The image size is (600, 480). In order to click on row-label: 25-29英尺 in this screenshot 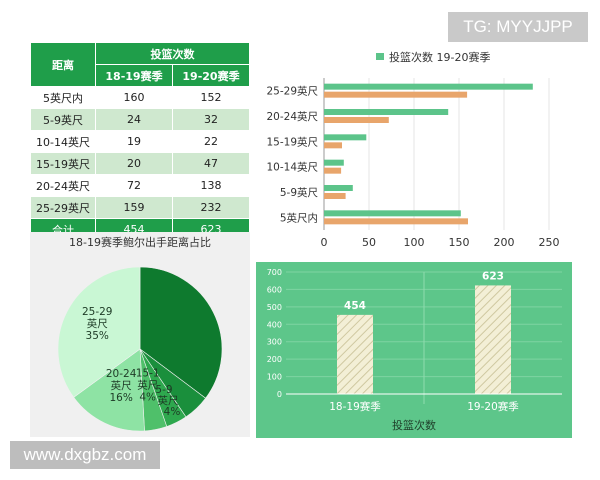, I will do `click(63, 207)`.